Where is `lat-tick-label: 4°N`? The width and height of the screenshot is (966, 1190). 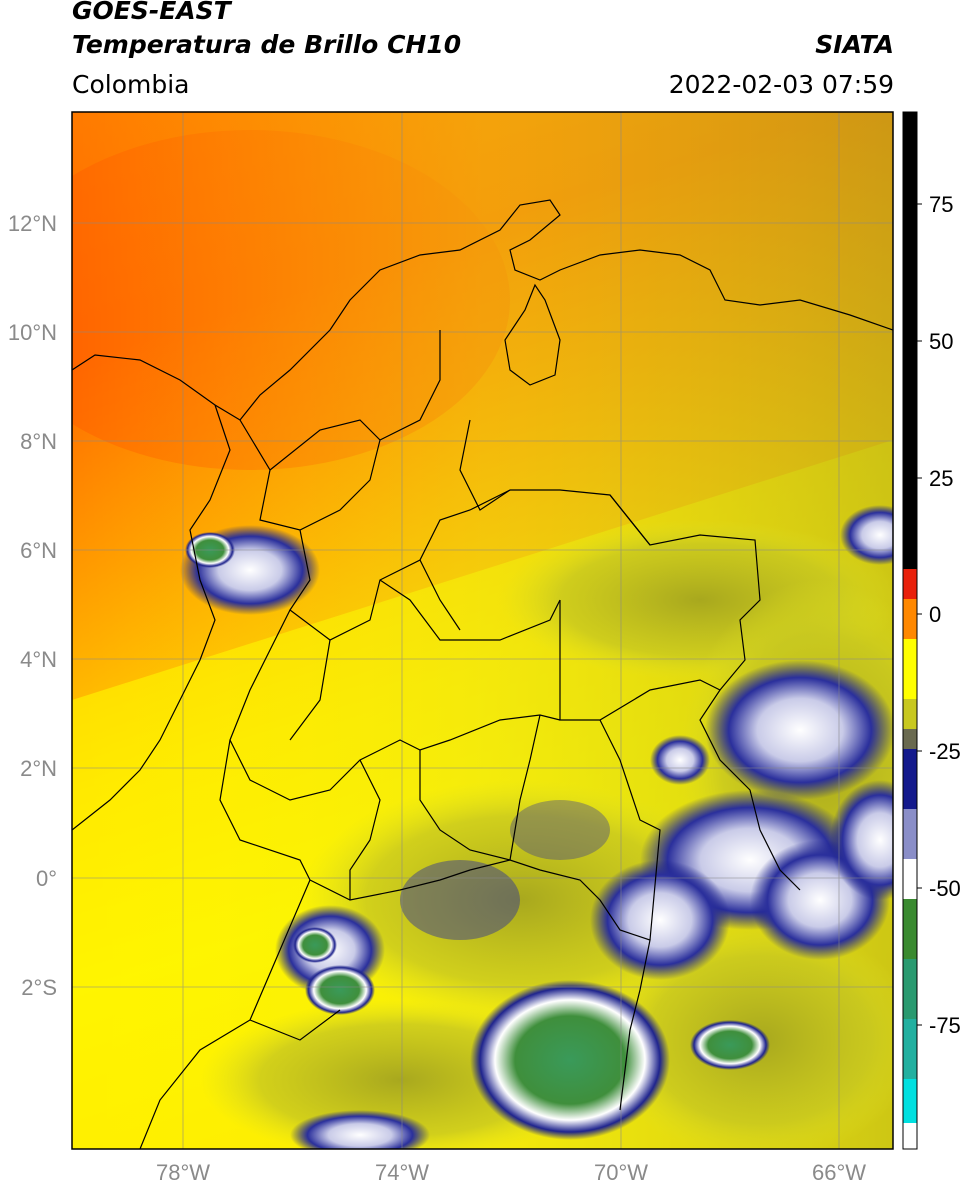
lat-tick-label: 4°N is located at coordinates (38, 659).